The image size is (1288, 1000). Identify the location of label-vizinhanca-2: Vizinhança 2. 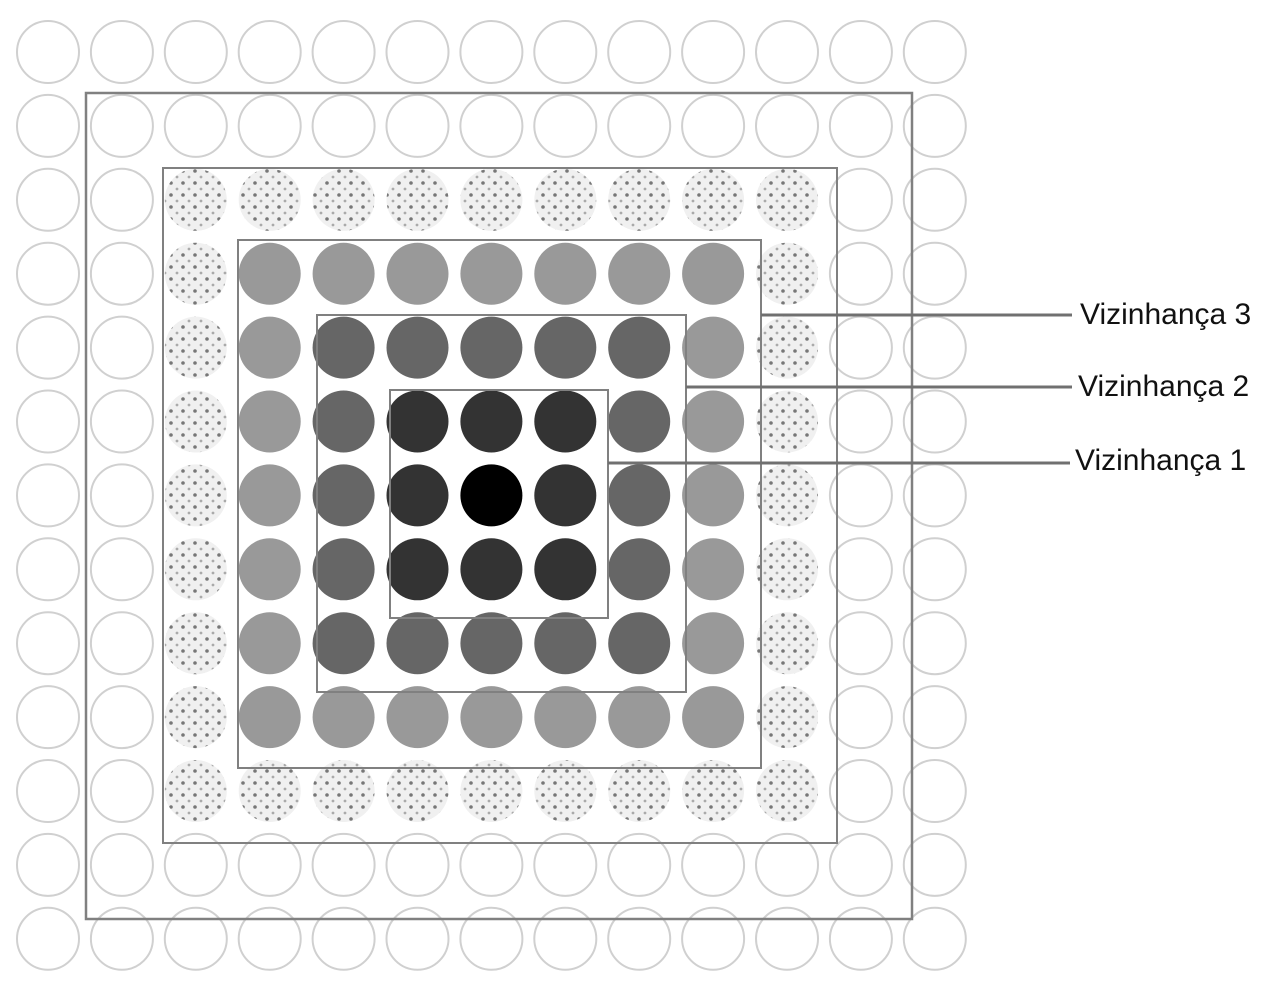
(1163, 386).